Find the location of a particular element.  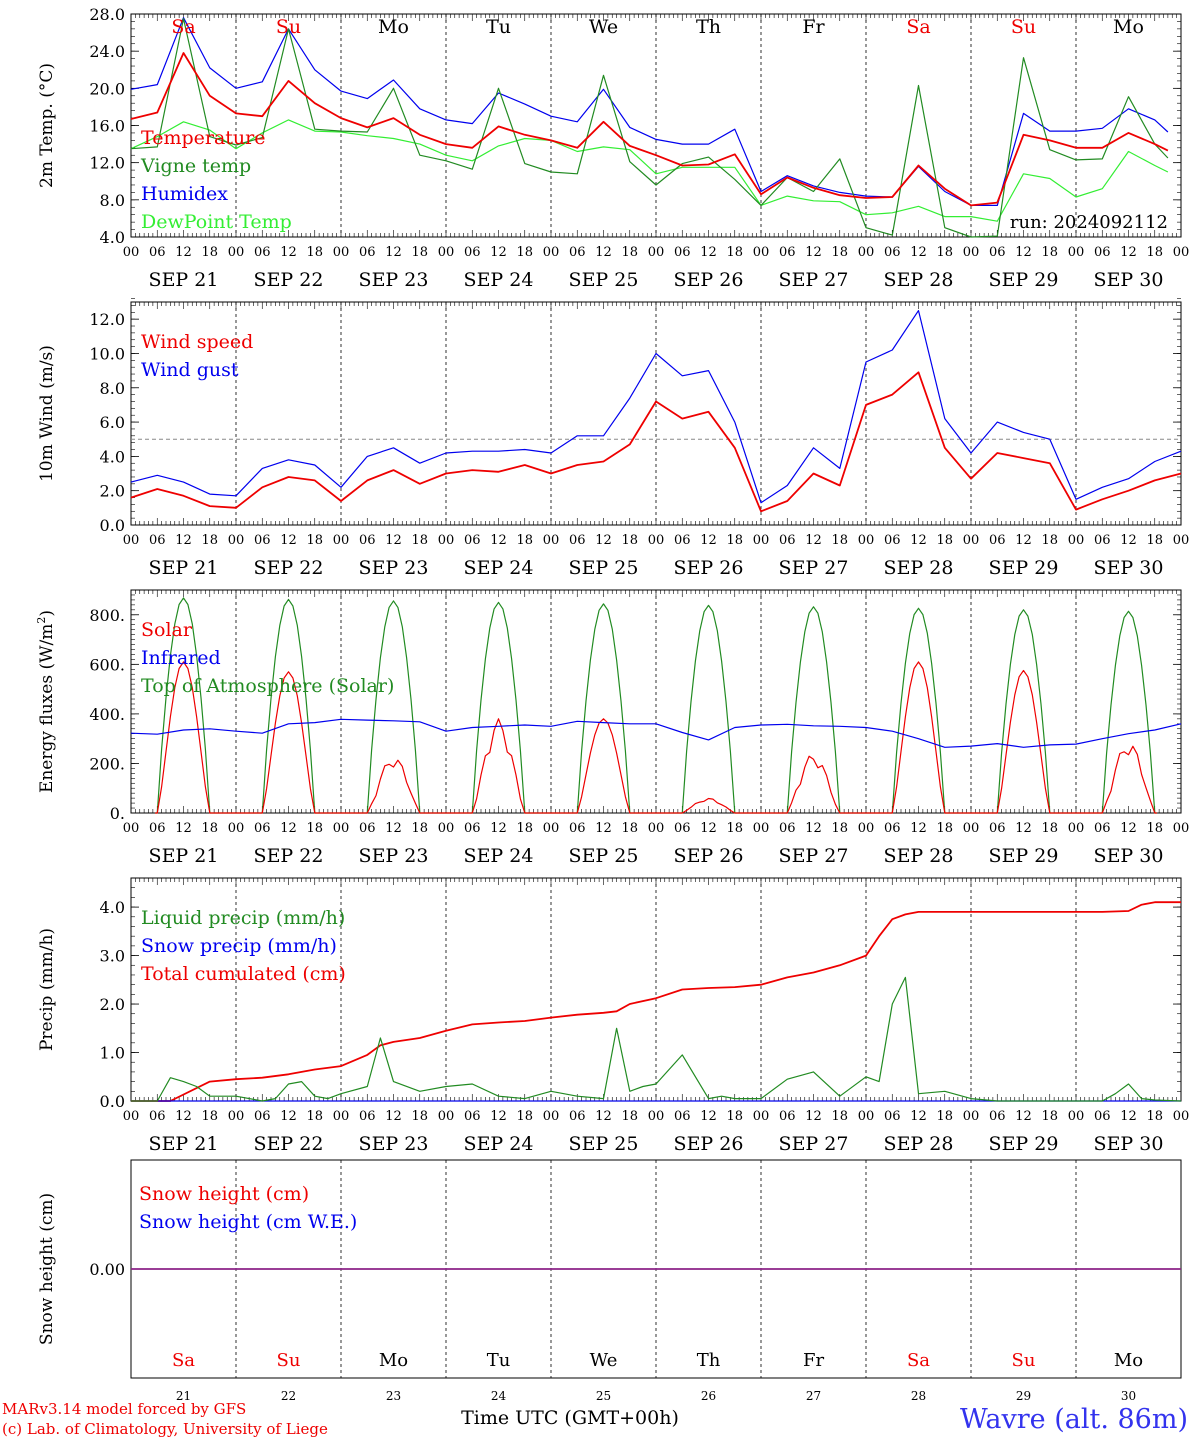

day-number-label: 28 is located at coordinates (918, 1396).